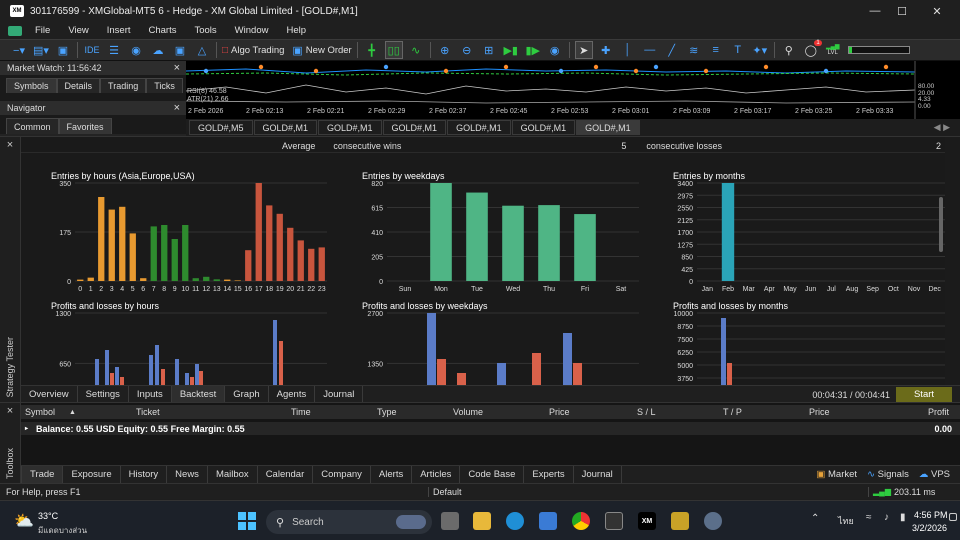 The height and width of the screenshot is (540, 960). What do you see at coordinates (445, 50) in the screenshot?
I see `zoom-in-icon: ⊕` at bounding box center [445, 50].